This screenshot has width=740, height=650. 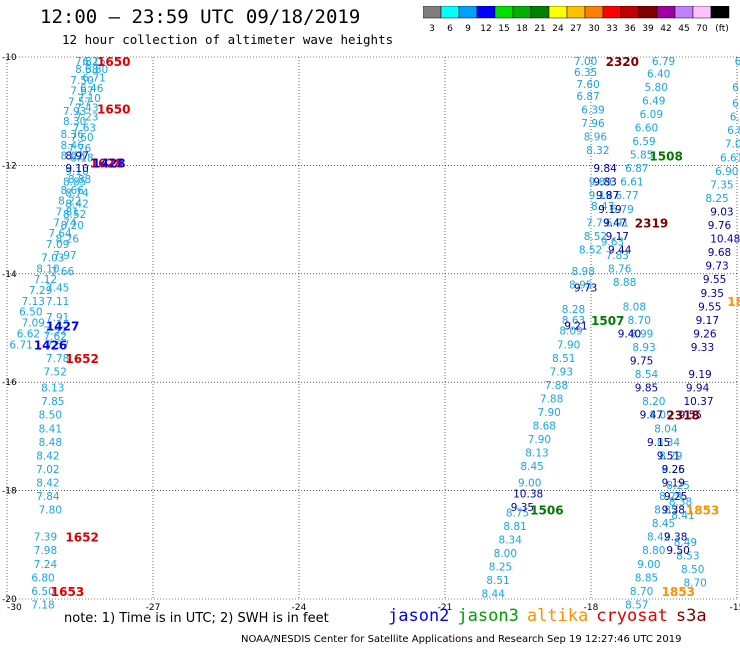 What do you see at coordinates (419, 616) in the screenshot?
I see `legend-jason2: jason2` at bounding box center [419, 616].